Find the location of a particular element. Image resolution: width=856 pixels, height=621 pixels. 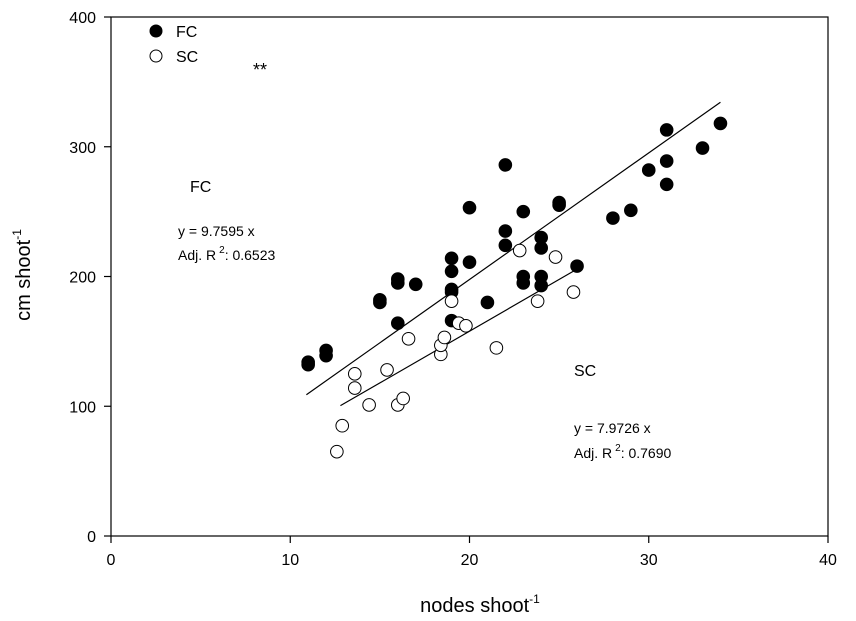

x-axis-title: nodes shoot-1 is located at coordinates (480, 604).